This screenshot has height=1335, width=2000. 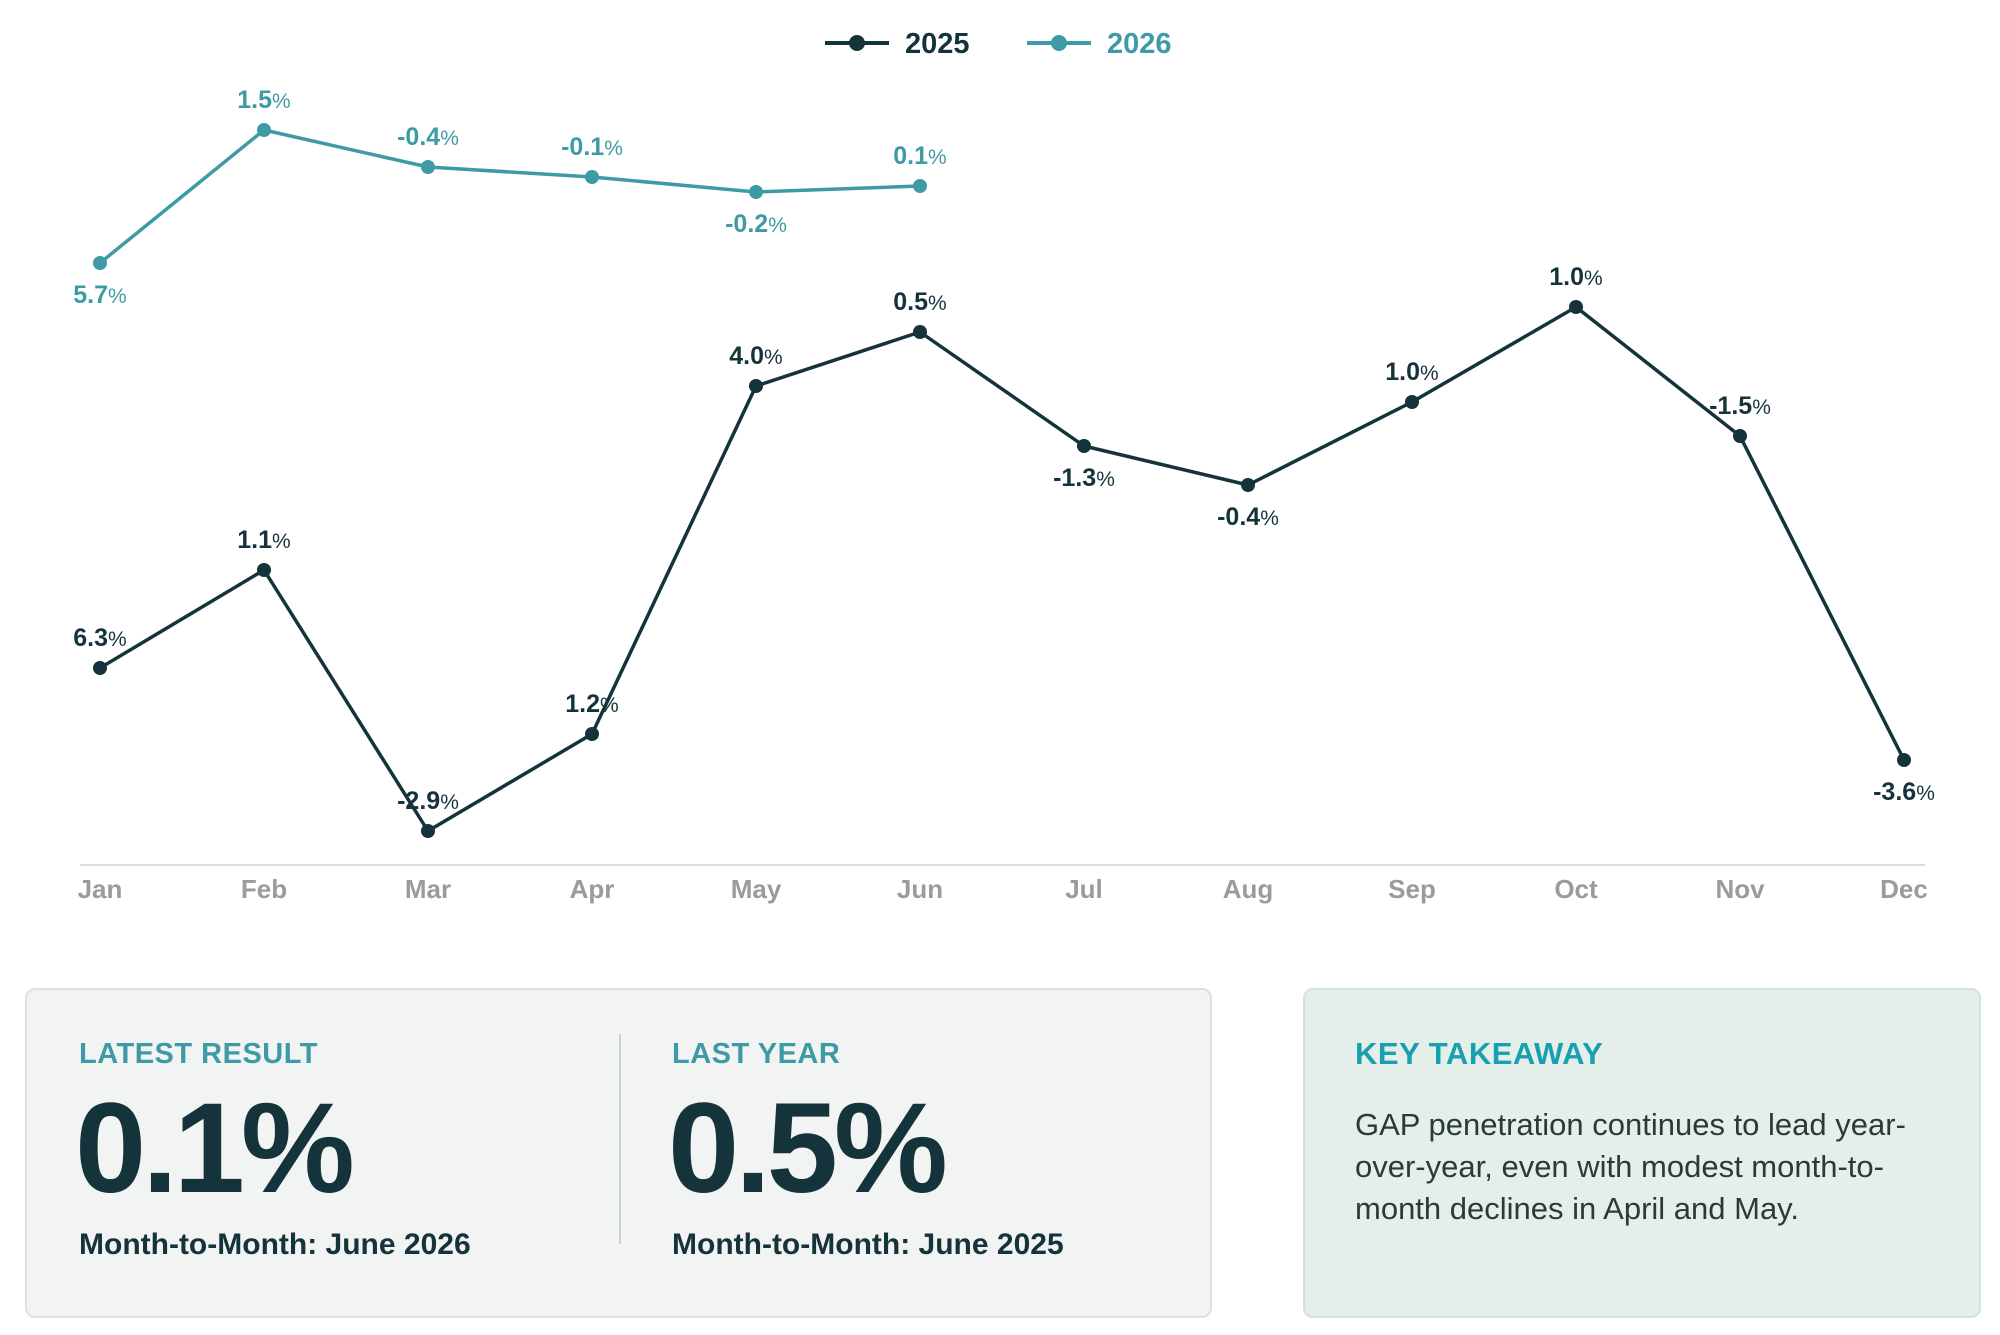 I want to click on legend-marker-2025, so click(x=857, y=43).